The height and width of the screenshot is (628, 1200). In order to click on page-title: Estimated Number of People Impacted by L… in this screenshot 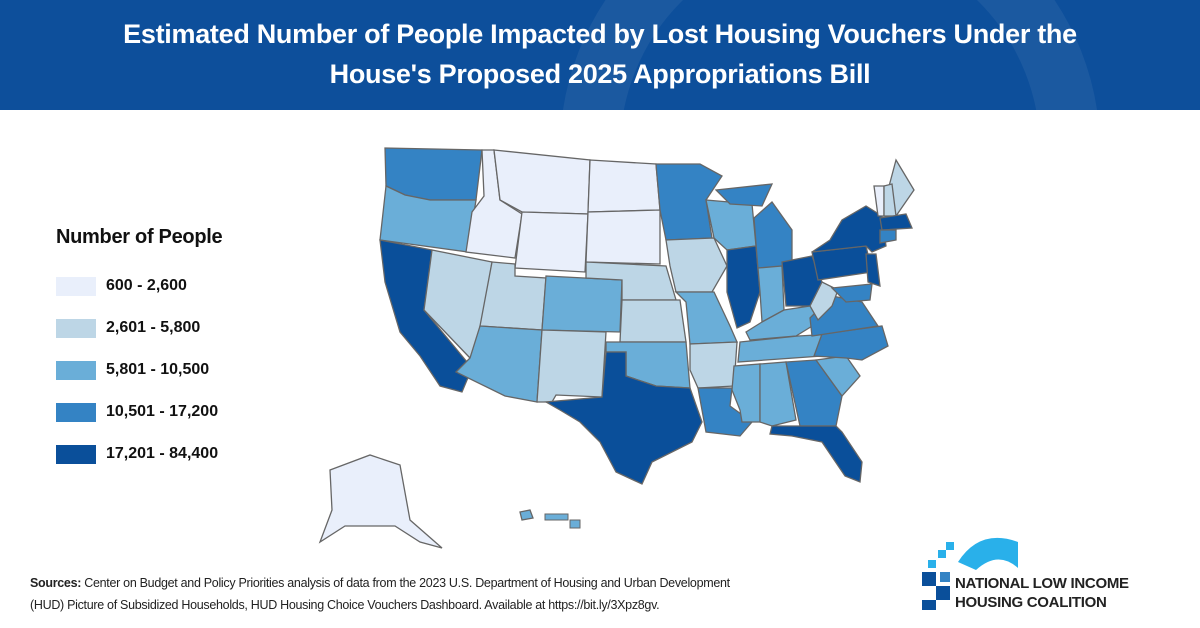, I will do `click(600, 54)`.